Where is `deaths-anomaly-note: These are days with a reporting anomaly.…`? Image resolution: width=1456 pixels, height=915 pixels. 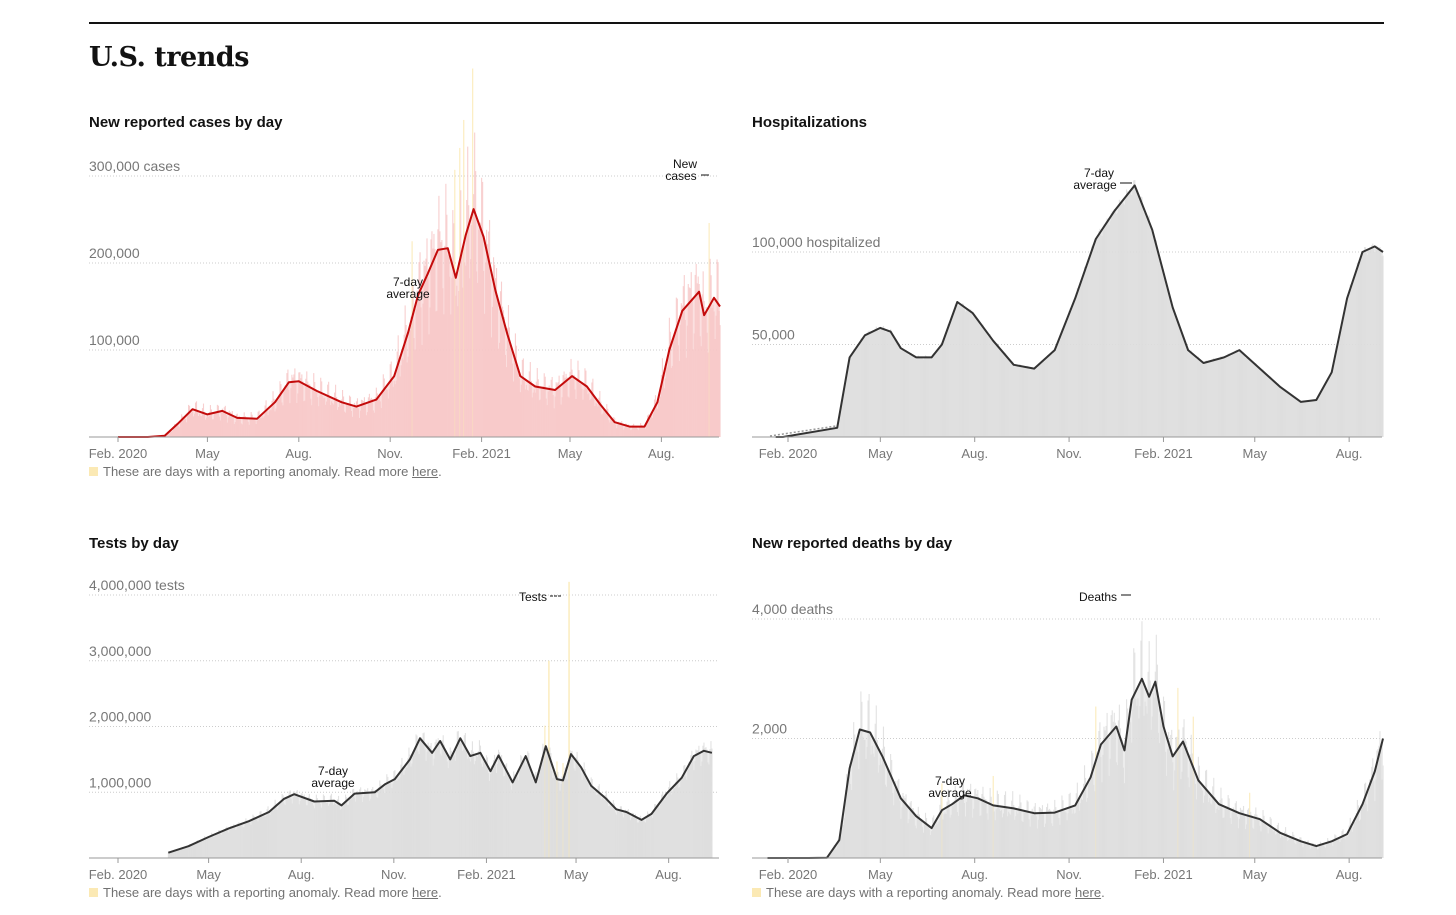 deaths-anomaly-note: These are days with a reporting anomaly.… is located at coordinates (928, 892).